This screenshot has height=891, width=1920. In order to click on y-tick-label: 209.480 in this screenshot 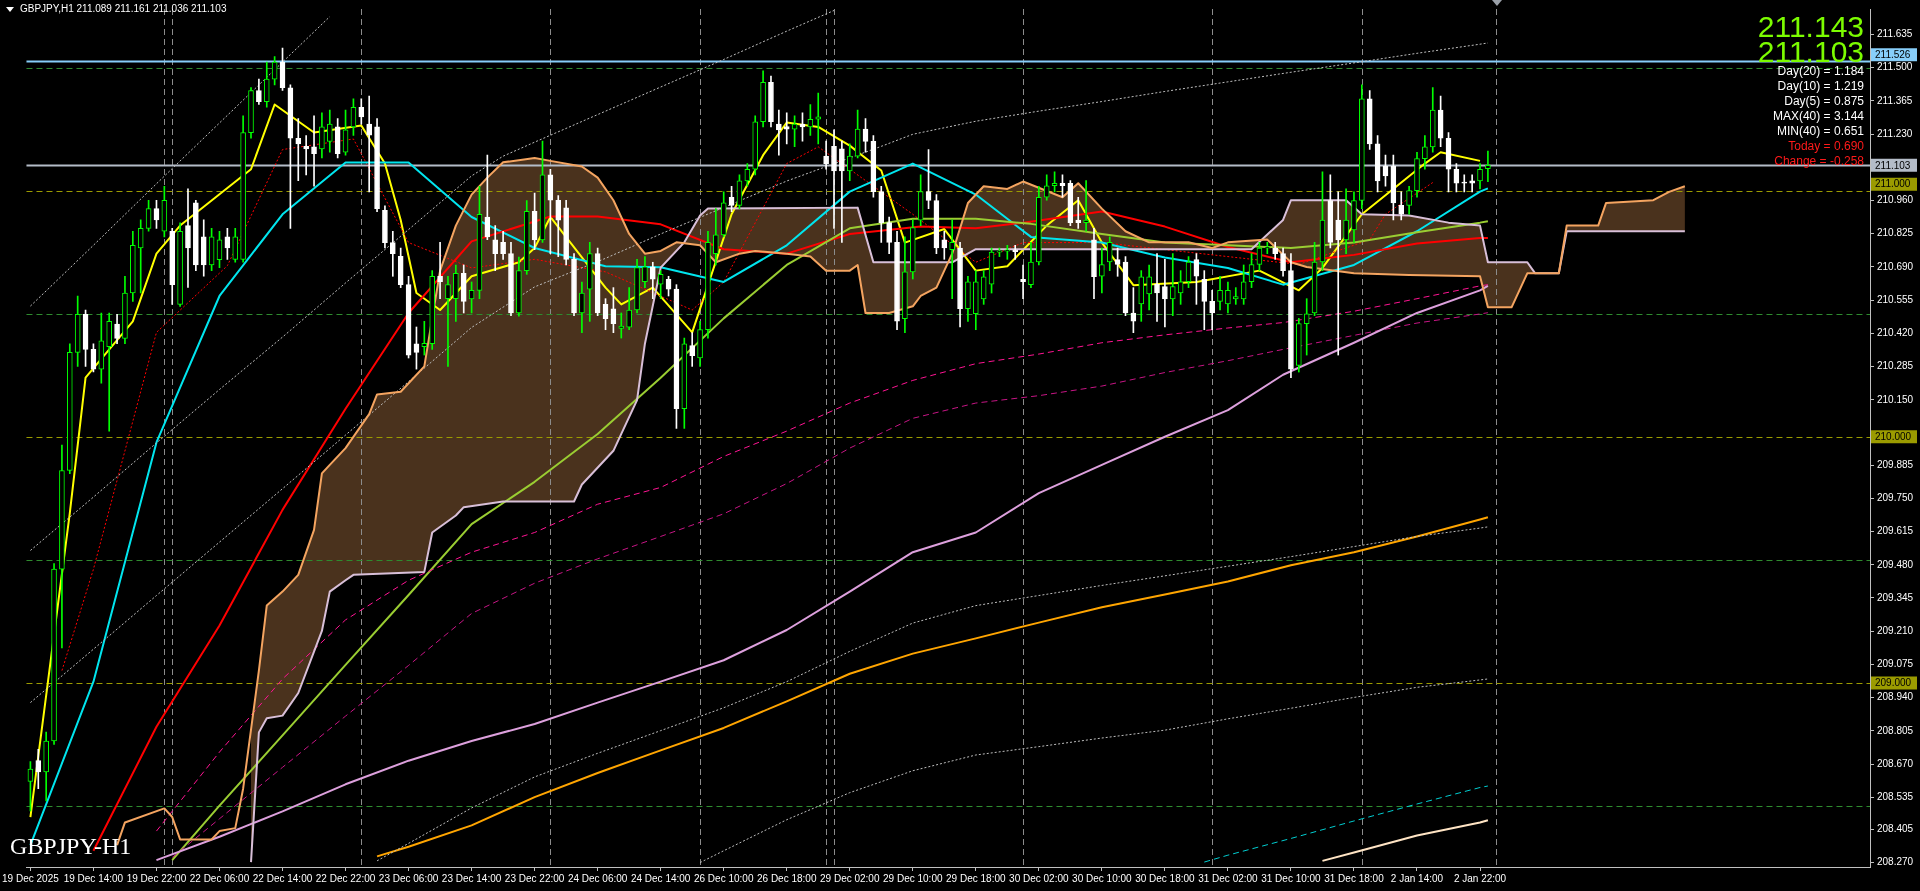, I will do `click(1895, 564)`.